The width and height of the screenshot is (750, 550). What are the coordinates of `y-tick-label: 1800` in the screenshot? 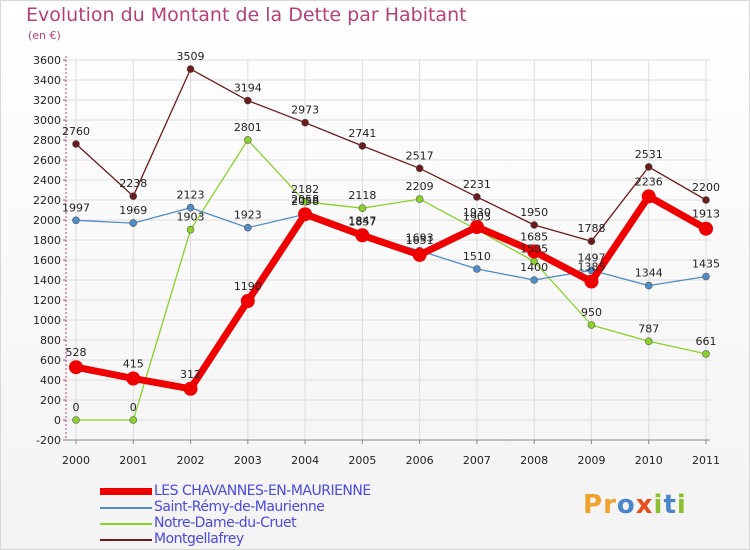 It's located at (47, 240).